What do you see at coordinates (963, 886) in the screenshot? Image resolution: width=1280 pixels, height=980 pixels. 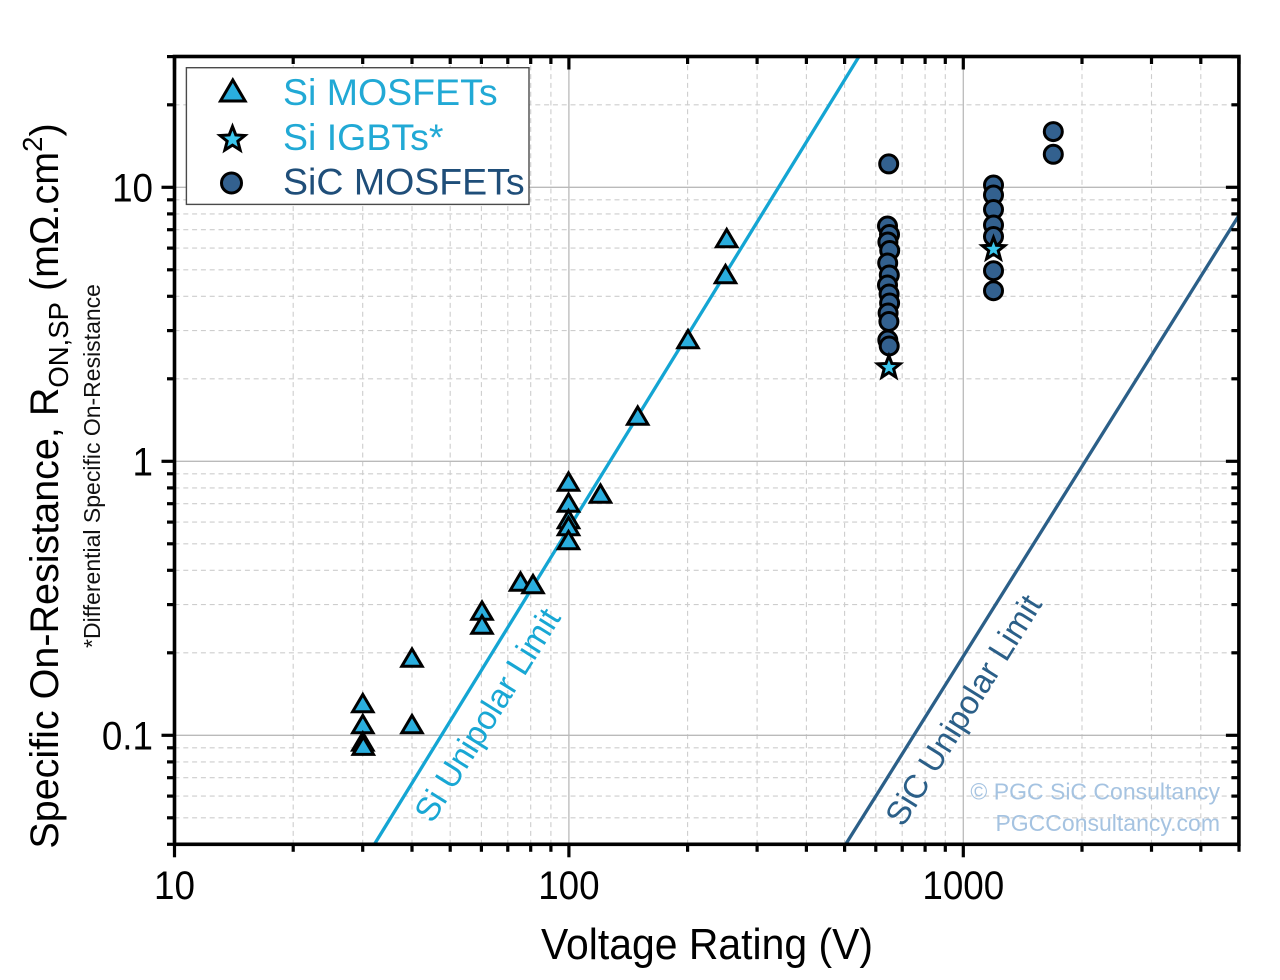 I see `svg-text: 1000` at bounding box center [963, 886].